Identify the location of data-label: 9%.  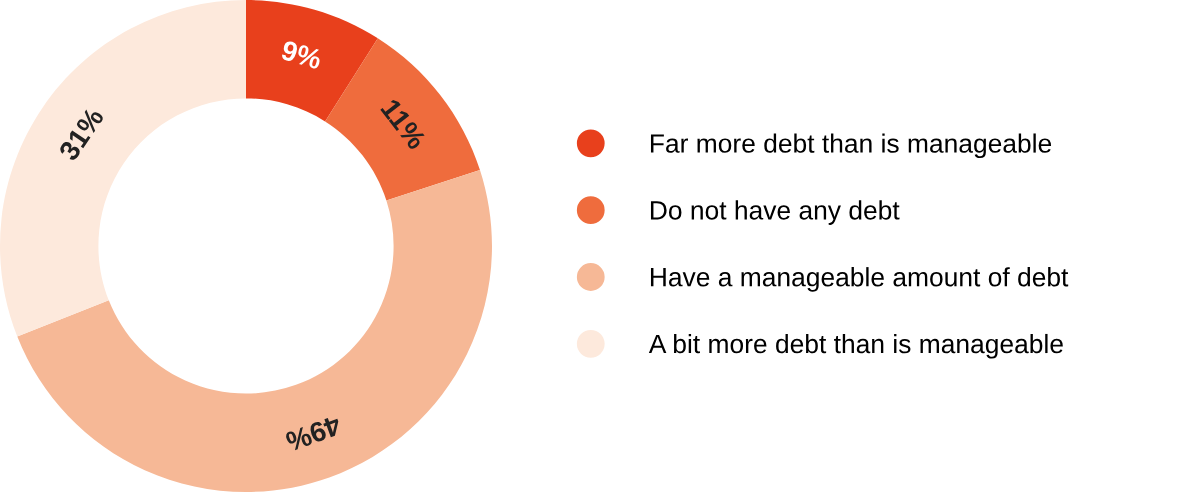
(301, 54).